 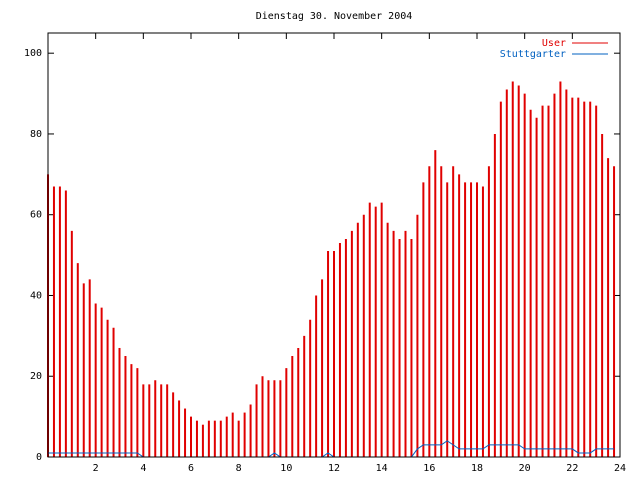 I want to click on legend-label: Stuttgarter, so click(x=533, y=54).